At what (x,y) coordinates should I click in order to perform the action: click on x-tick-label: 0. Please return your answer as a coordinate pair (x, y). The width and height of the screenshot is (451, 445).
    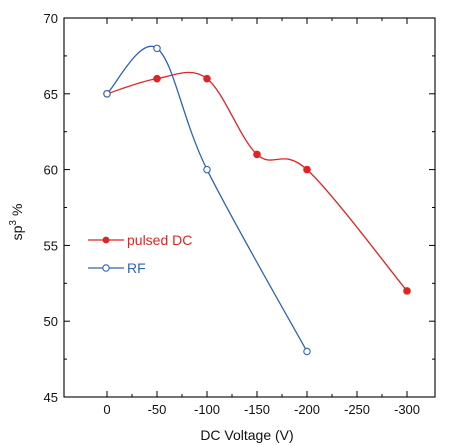
    Looking at the image, I should click on (106, 409).